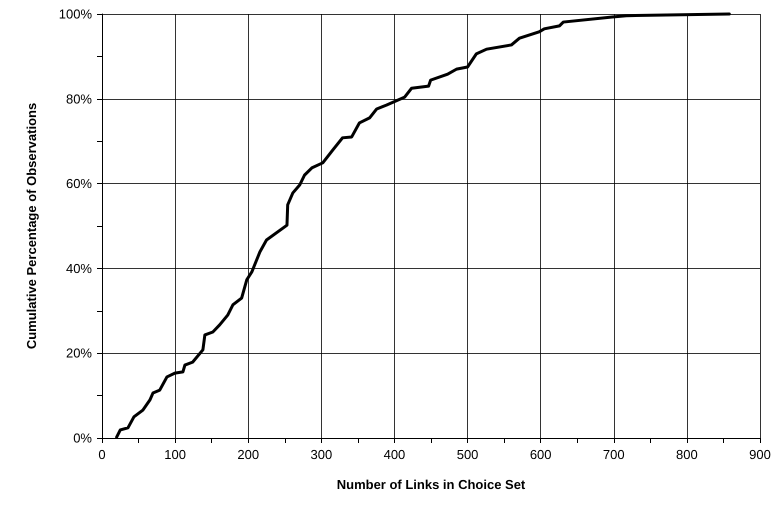  What do you see at coordinates (31, 226) in the screenshot?
I see `y-axis-title: Cumulative Percentage of Observations` at bounding box center [31, 226].